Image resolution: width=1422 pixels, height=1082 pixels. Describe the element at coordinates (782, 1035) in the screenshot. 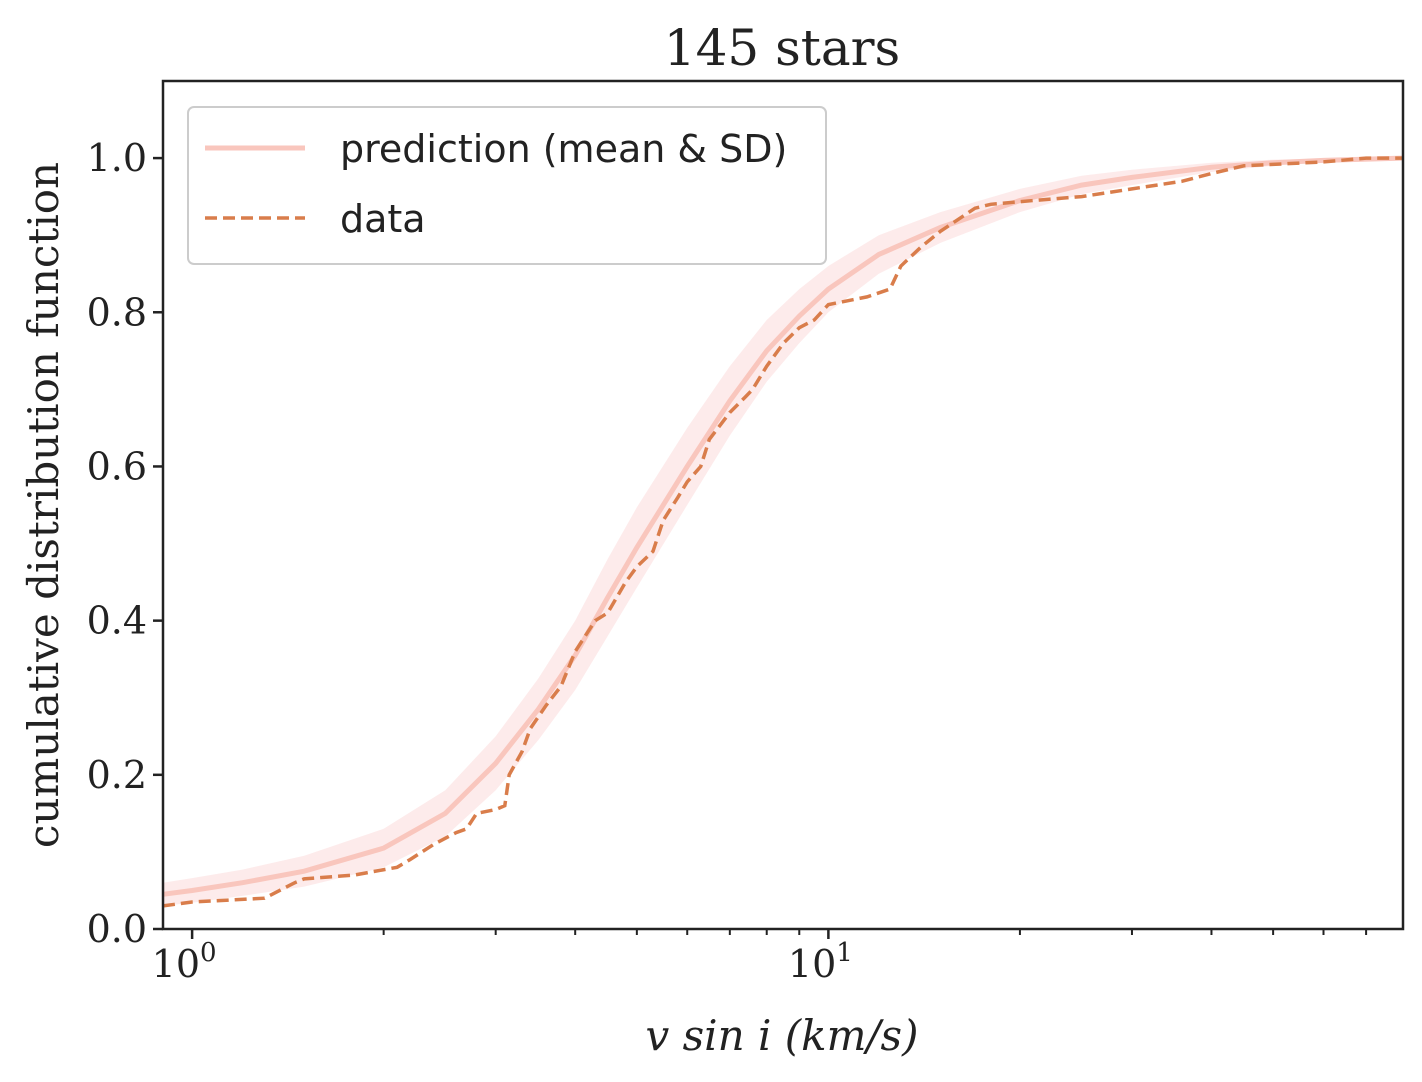

I see `x-axis-label: v sin i (km/s)` at that location.